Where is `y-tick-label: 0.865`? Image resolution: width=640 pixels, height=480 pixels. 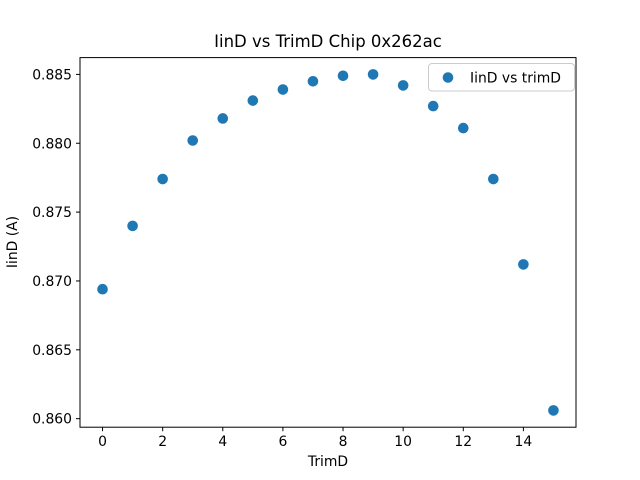
y-tick-label: 0.865 is located at coordinates (52, 351).